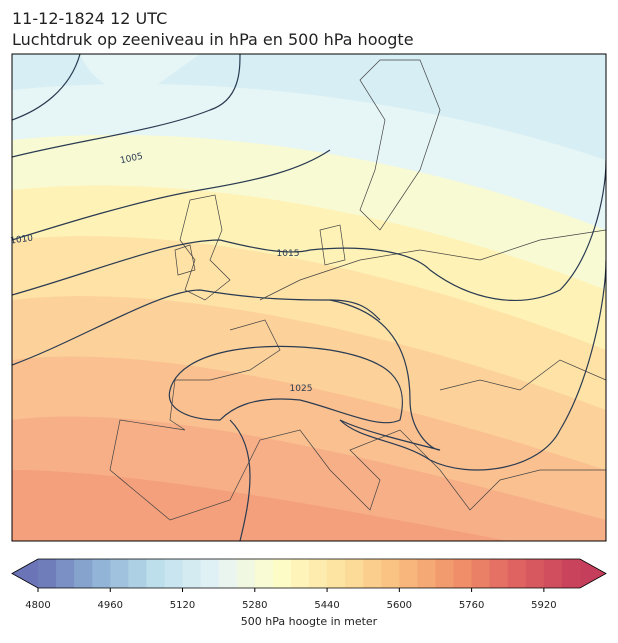 The width and height of the screenshot is (618, 643). What do you see at coordinates (254, 605) in the screenshot?
I see `colorbar-tick-label: 5280` at bounding box center [254, 605].